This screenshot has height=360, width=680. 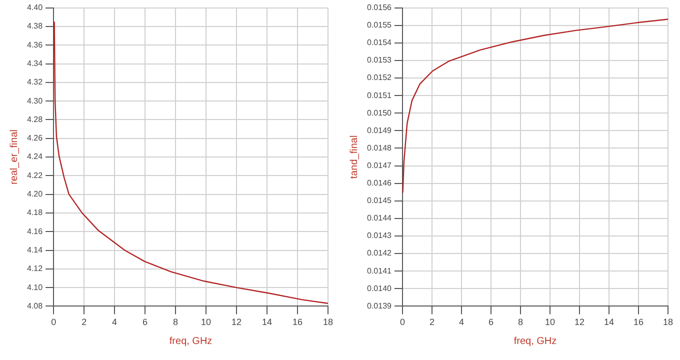 I want to click on y-tick-label: 0.0145, so click(x=379, y=201).